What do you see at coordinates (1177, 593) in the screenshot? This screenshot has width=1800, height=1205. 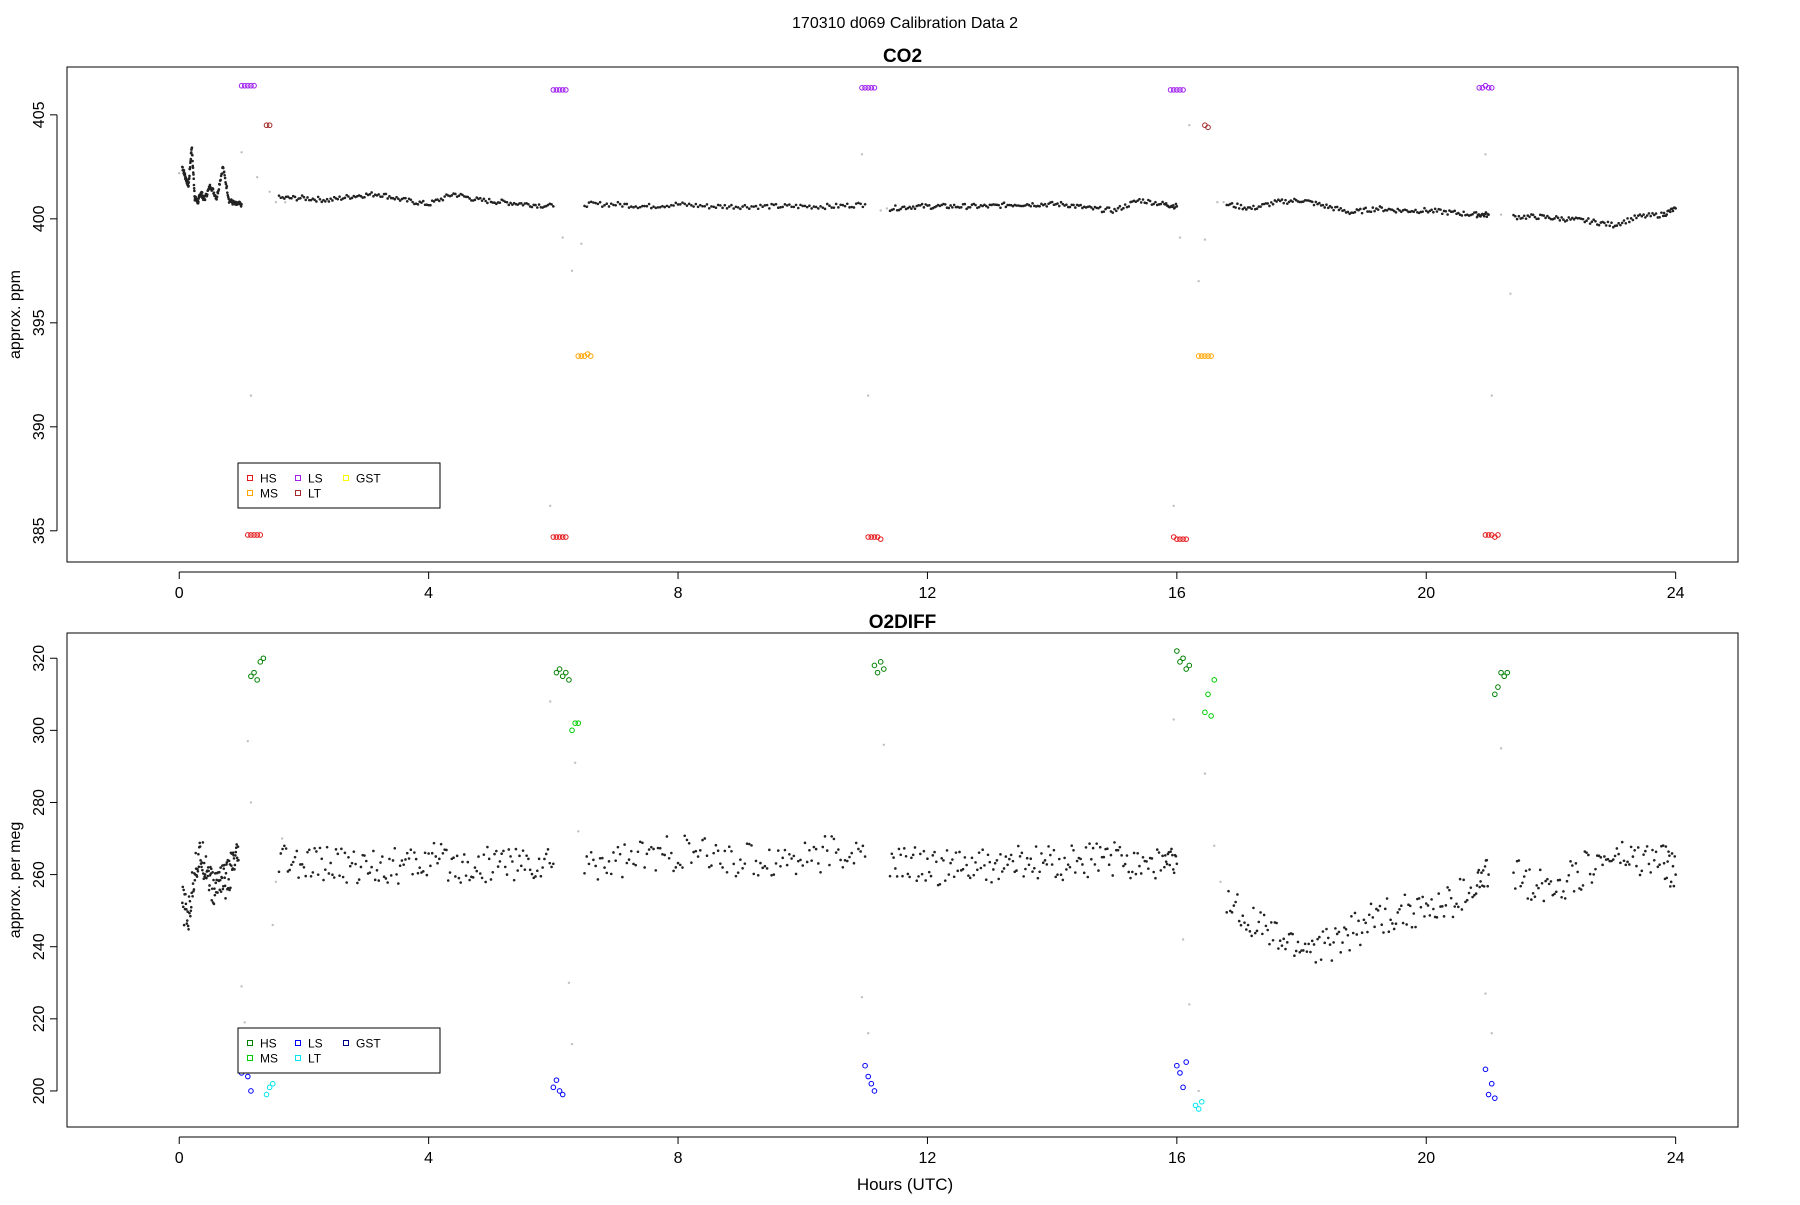 I see `x-tick-label: 16` at bounding box center [1177, 593].